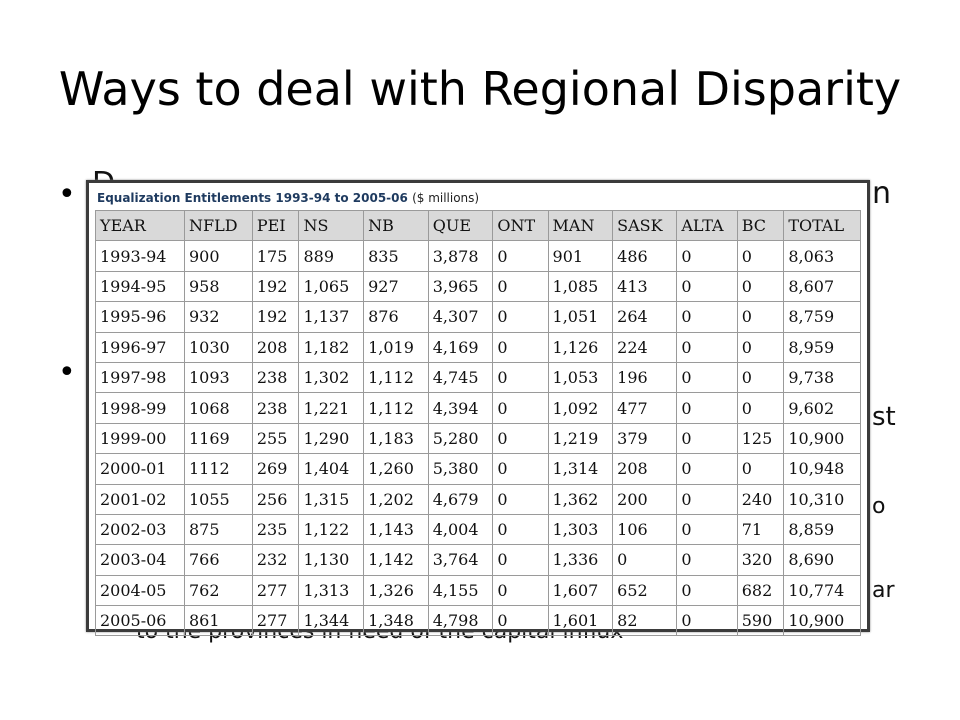 This screenshot has width=960, height=720. What do you see at coordinates (331, 560) in the screenshot?
I see `table-cell: 1,130` at bounding box center [331, 560].